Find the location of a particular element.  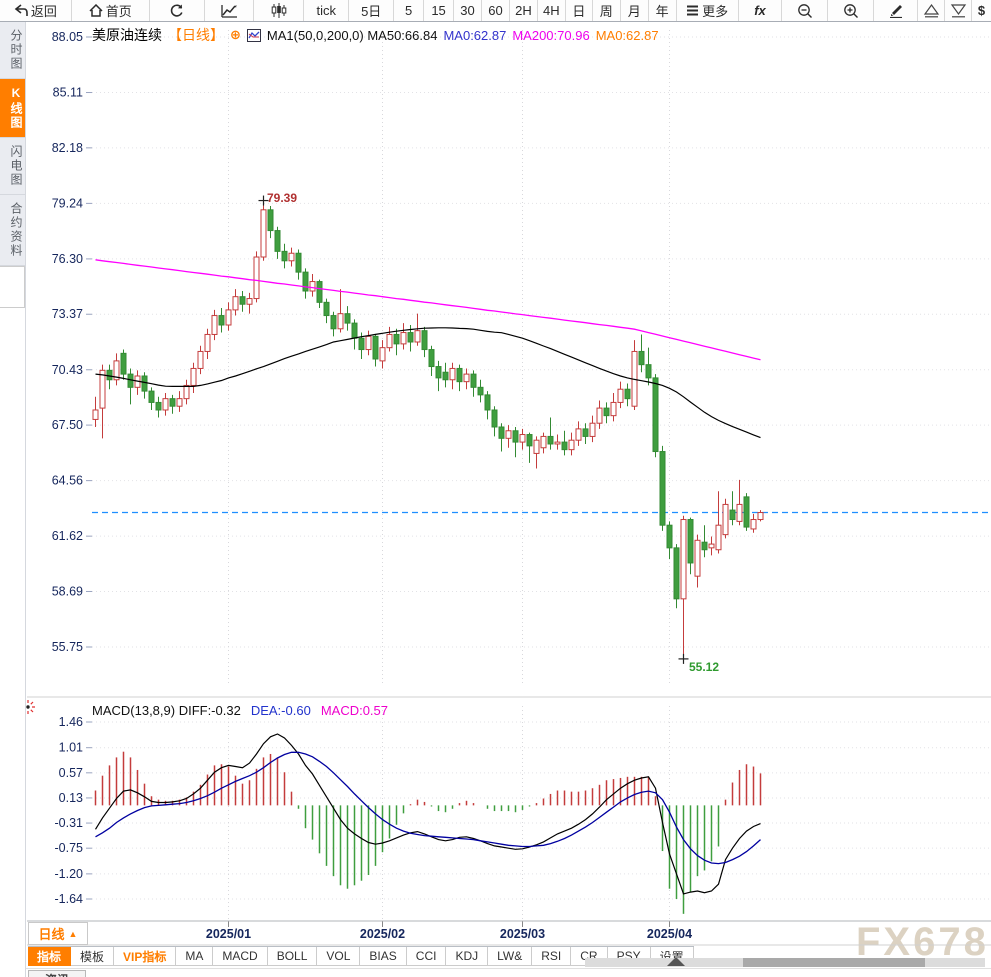

triangle-up-icon is located at coordinates (931, 10).